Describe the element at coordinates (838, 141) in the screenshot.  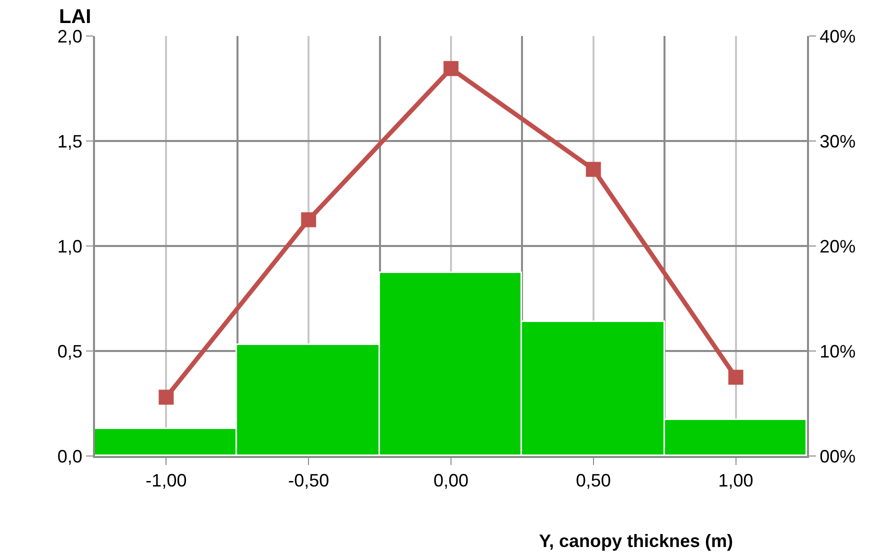
I see `y2-tick-label: 30%` at that location.